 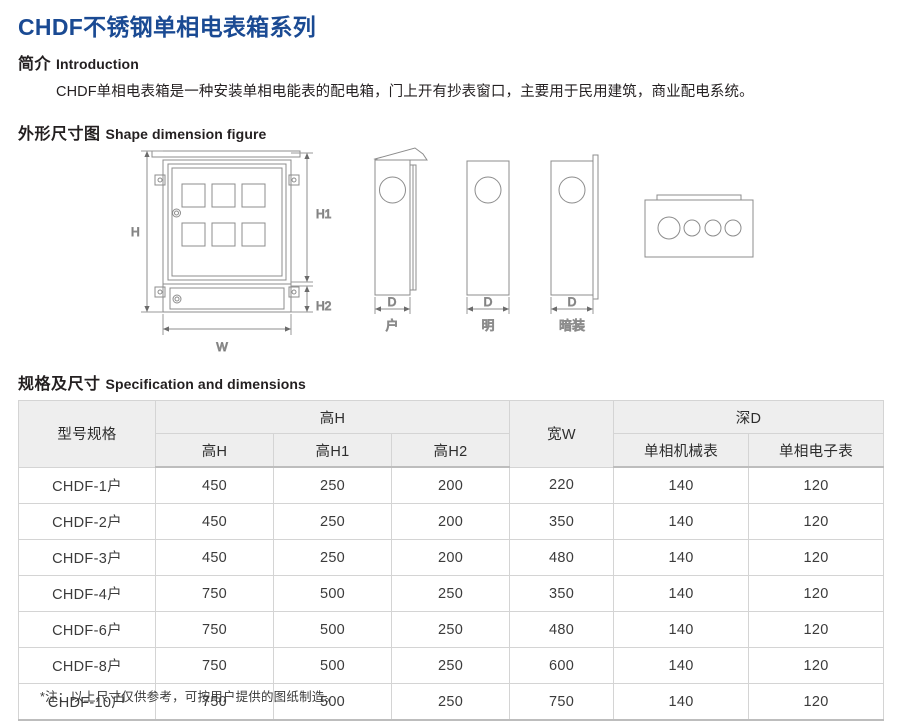 What do you see at coordinates (135, 232) in the screenshot?
I see `dimension-label-H: H` at bounding box center [135, 232].